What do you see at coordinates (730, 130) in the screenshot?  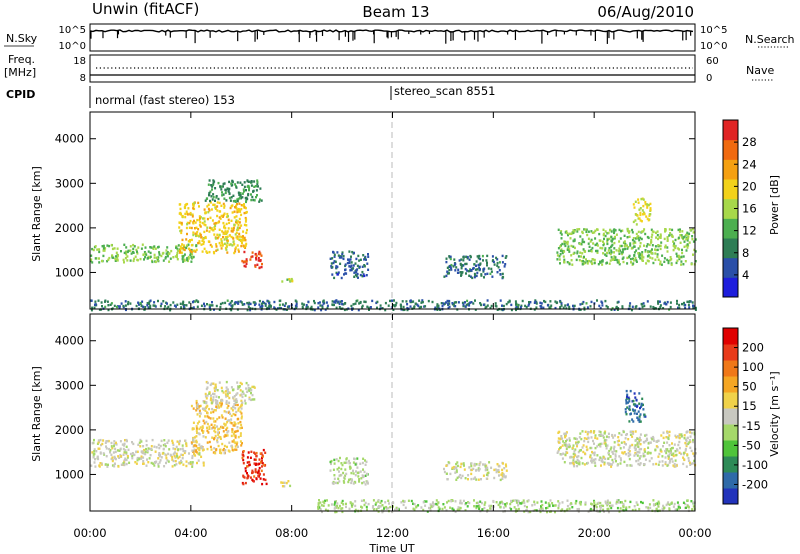 I see `power-colorbar-swatch` at bounding box center [730, 130].